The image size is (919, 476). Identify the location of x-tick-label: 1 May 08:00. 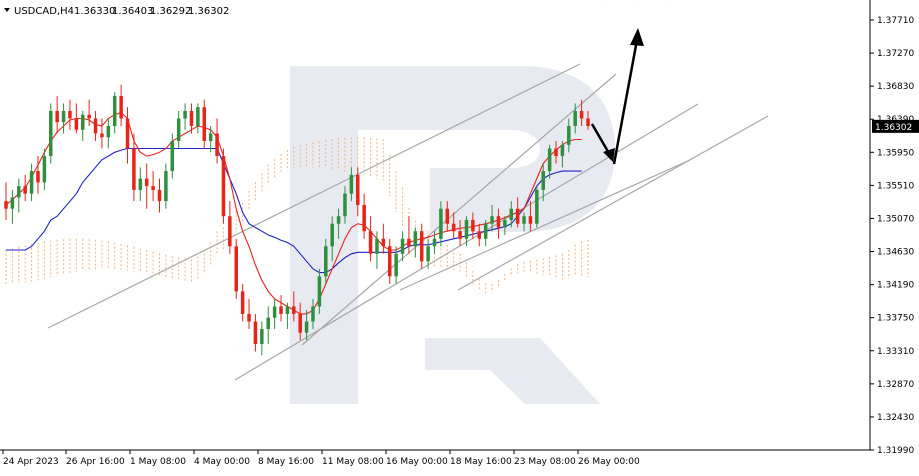
(158, 462).